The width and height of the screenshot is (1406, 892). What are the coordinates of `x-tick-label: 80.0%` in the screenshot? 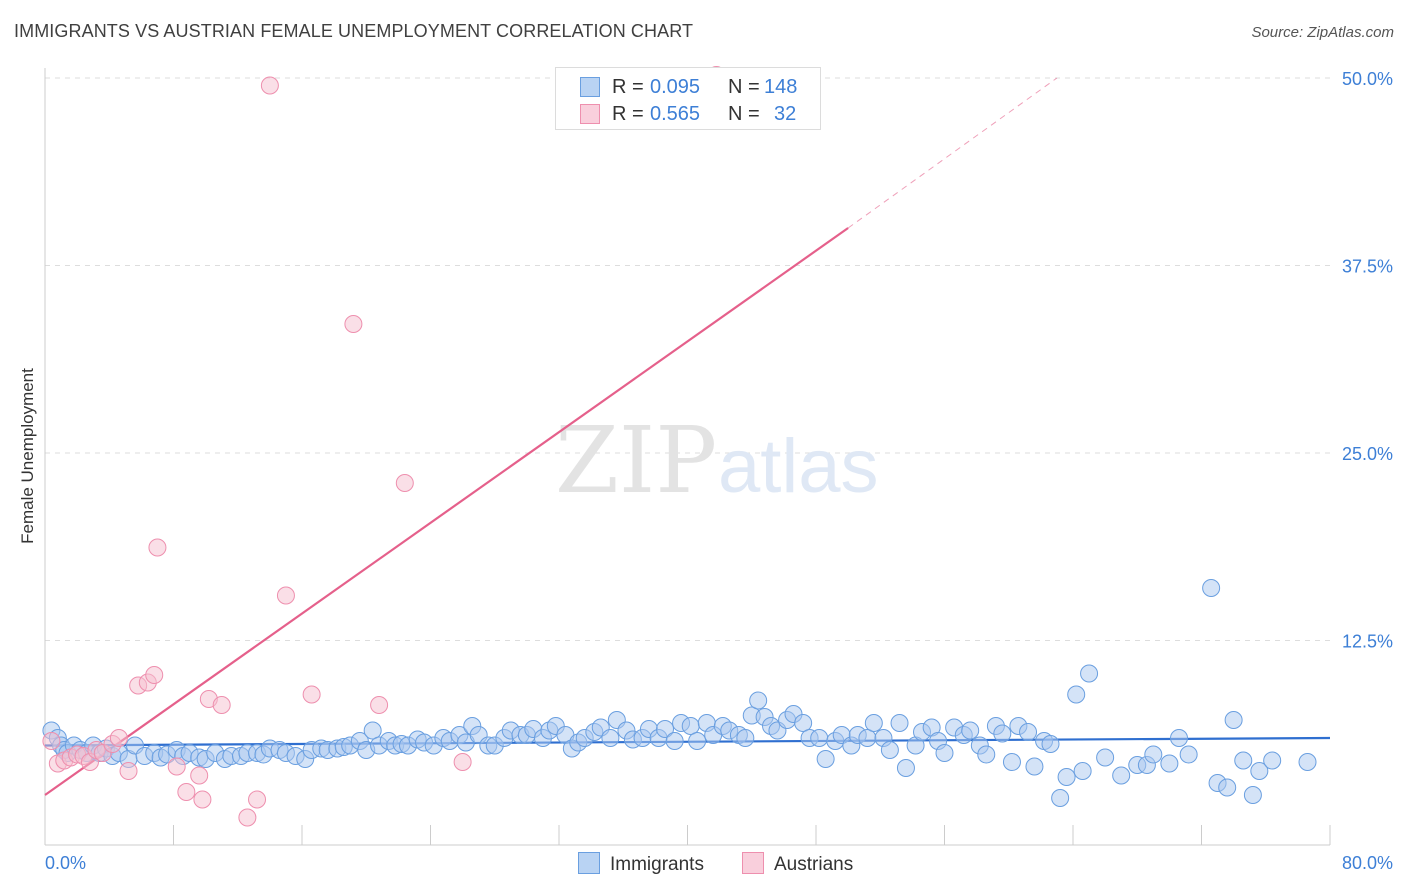 It's located at (1367, 863).